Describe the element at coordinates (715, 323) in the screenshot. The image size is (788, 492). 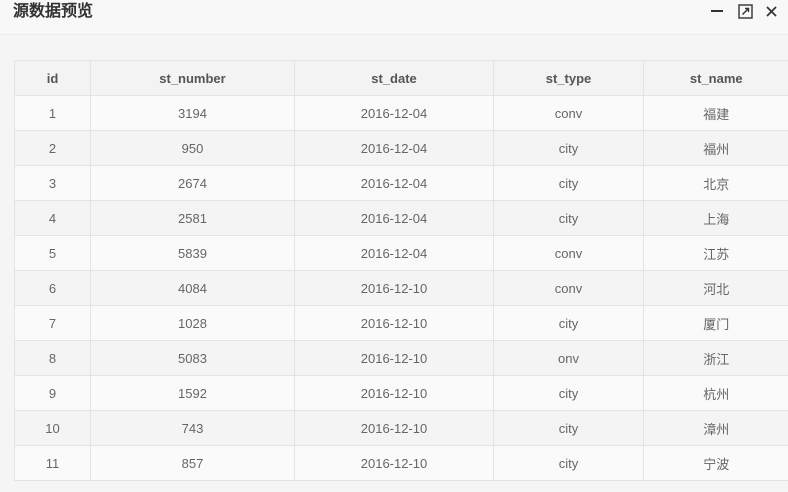
I see `table-cell: 厦门` at that location.